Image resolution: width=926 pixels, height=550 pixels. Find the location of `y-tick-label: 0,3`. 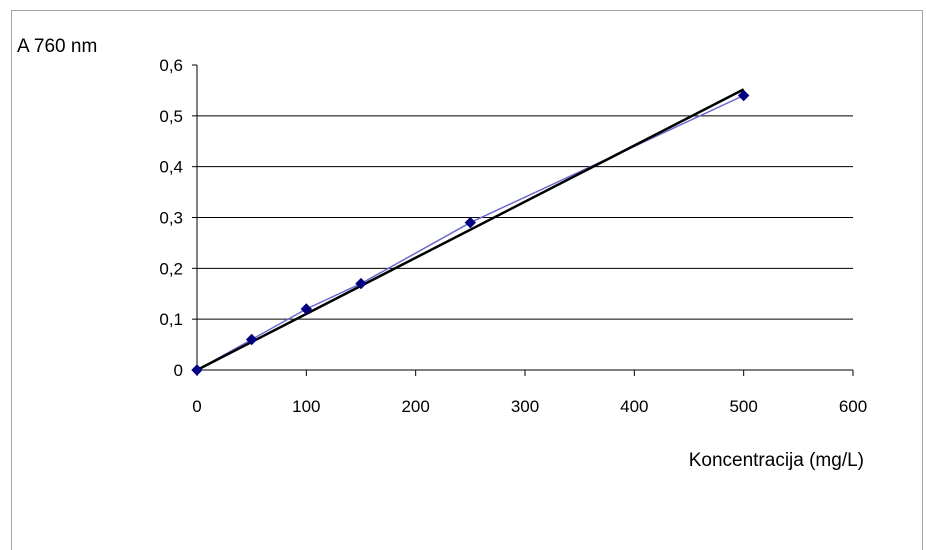

y-tick-label: 0,3 is located at coordinates (171, 218).